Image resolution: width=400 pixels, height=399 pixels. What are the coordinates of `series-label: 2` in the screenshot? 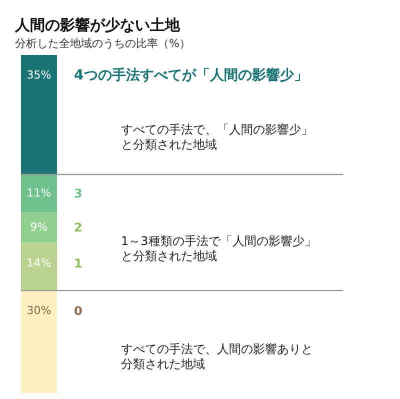 It's located at (78, 227).